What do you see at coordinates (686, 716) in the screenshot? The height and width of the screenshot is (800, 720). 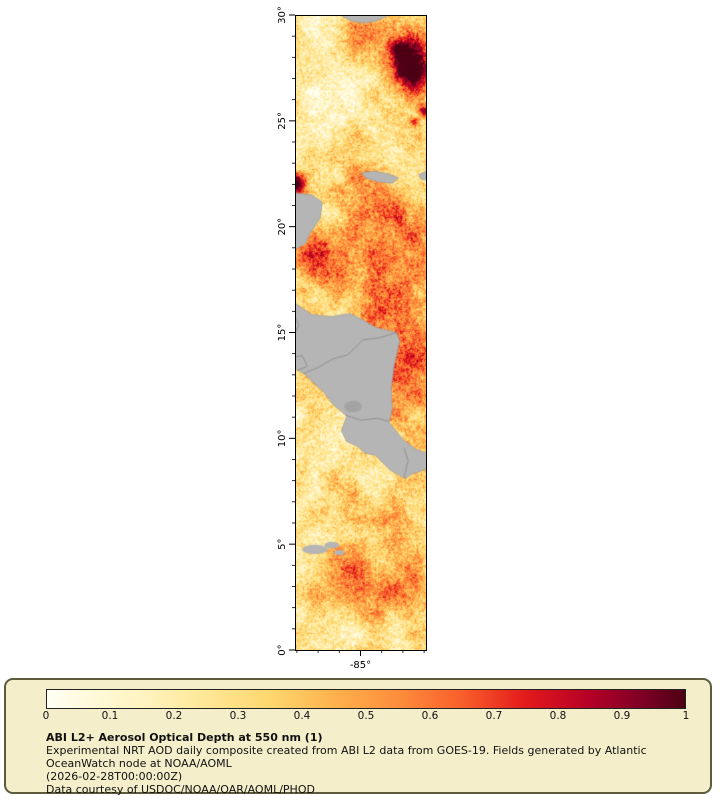 I see `colorbar-tick-label: 1` at bounding box center [686, 716].